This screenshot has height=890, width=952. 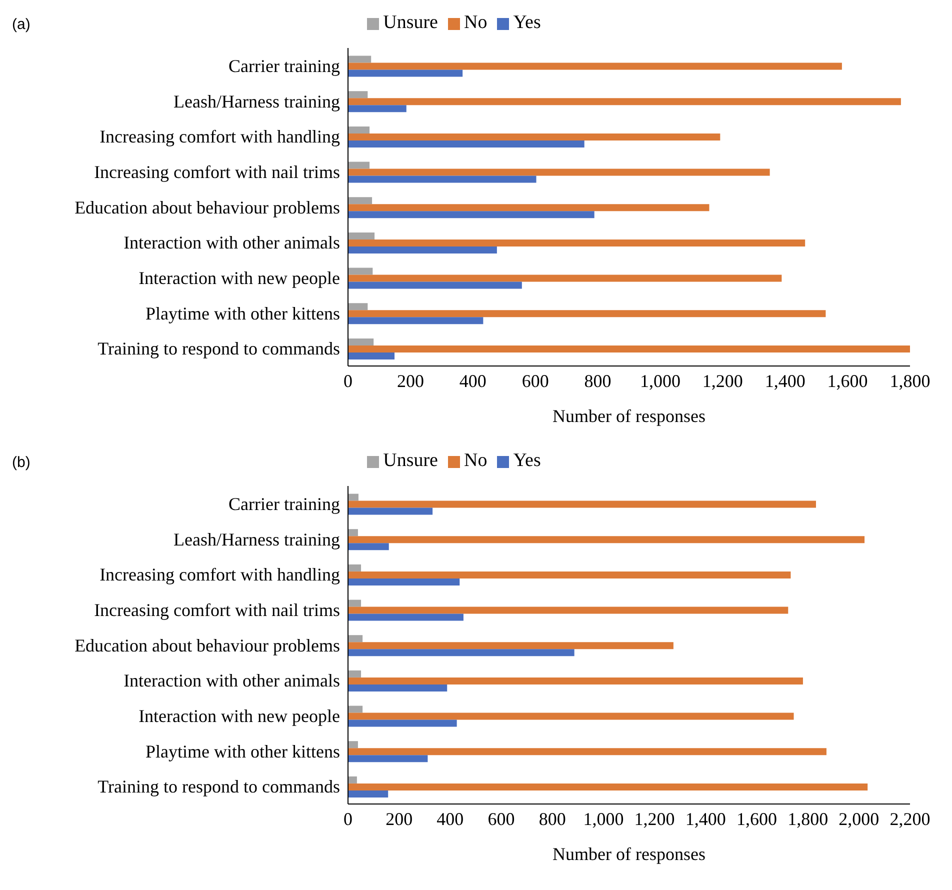 What do you see at coordinates (21, 24) in the screenshot?
I see `text: (a)` at bounding box center [21, 24].